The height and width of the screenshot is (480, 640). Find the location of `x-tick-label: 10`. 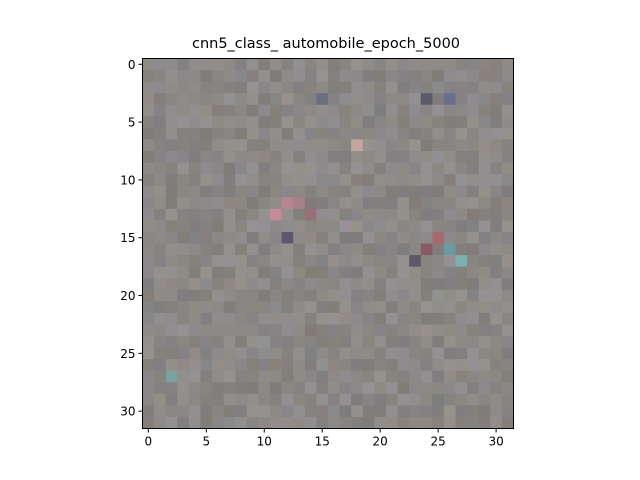

x-tick-label: 10 is located at coordinates (264, 442).